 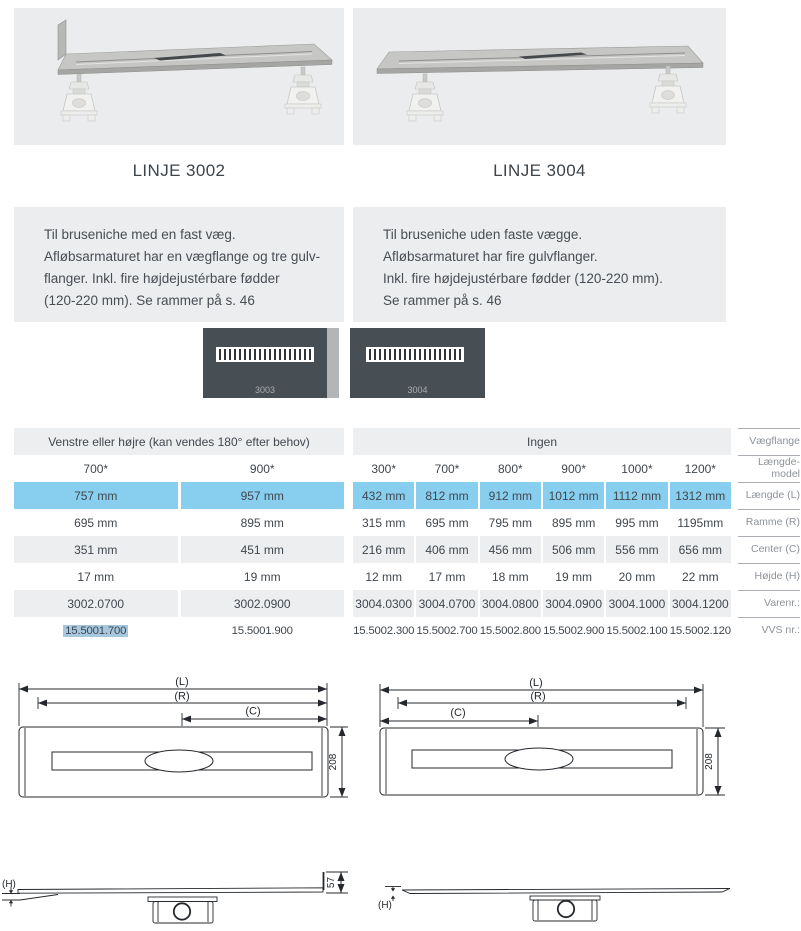 What do you see at coordinates (573, 495) in the screenshot?
I see `table-cell: 1012 mm` at bounding box center [573, 495].